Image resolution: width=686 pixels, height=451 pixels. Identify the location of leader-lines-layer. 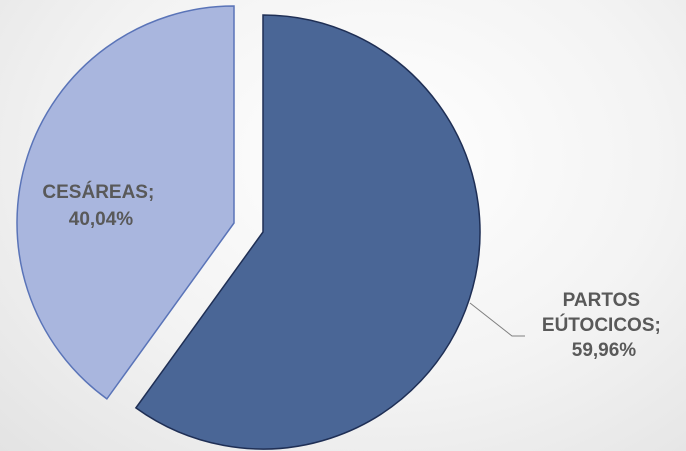
(497, 319).